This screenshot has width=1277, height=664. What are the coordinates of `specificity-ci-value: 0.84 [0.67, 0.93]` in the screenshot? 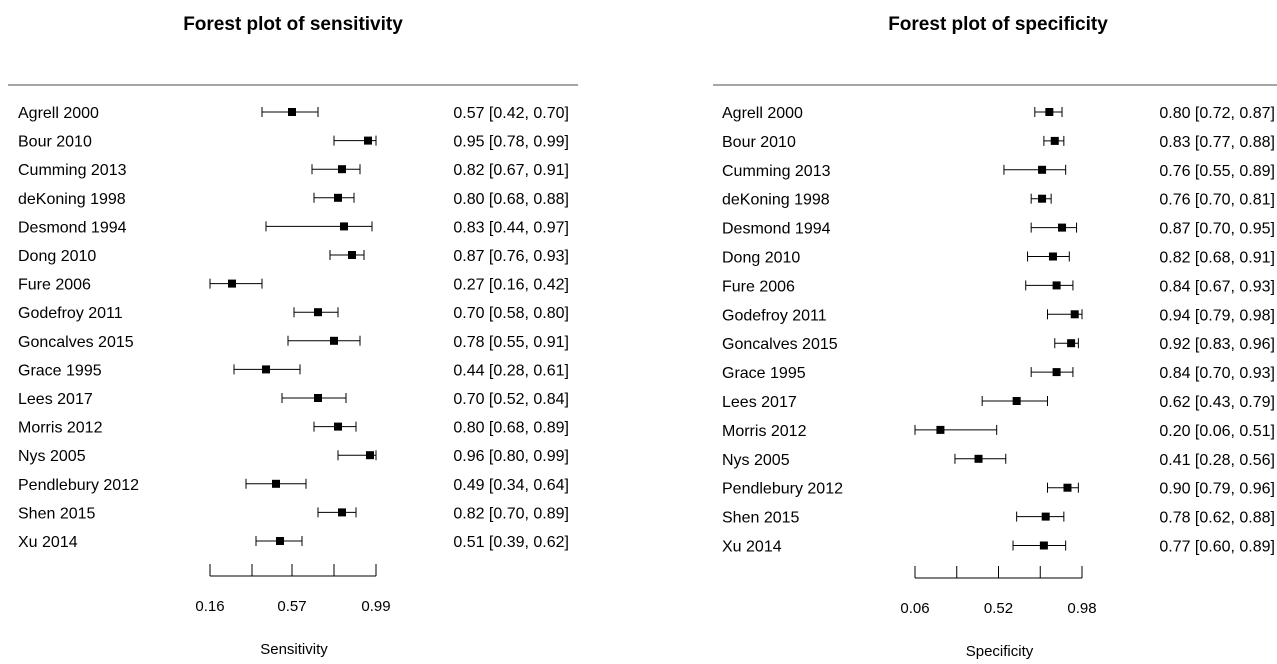 It's located at (1217, 286).